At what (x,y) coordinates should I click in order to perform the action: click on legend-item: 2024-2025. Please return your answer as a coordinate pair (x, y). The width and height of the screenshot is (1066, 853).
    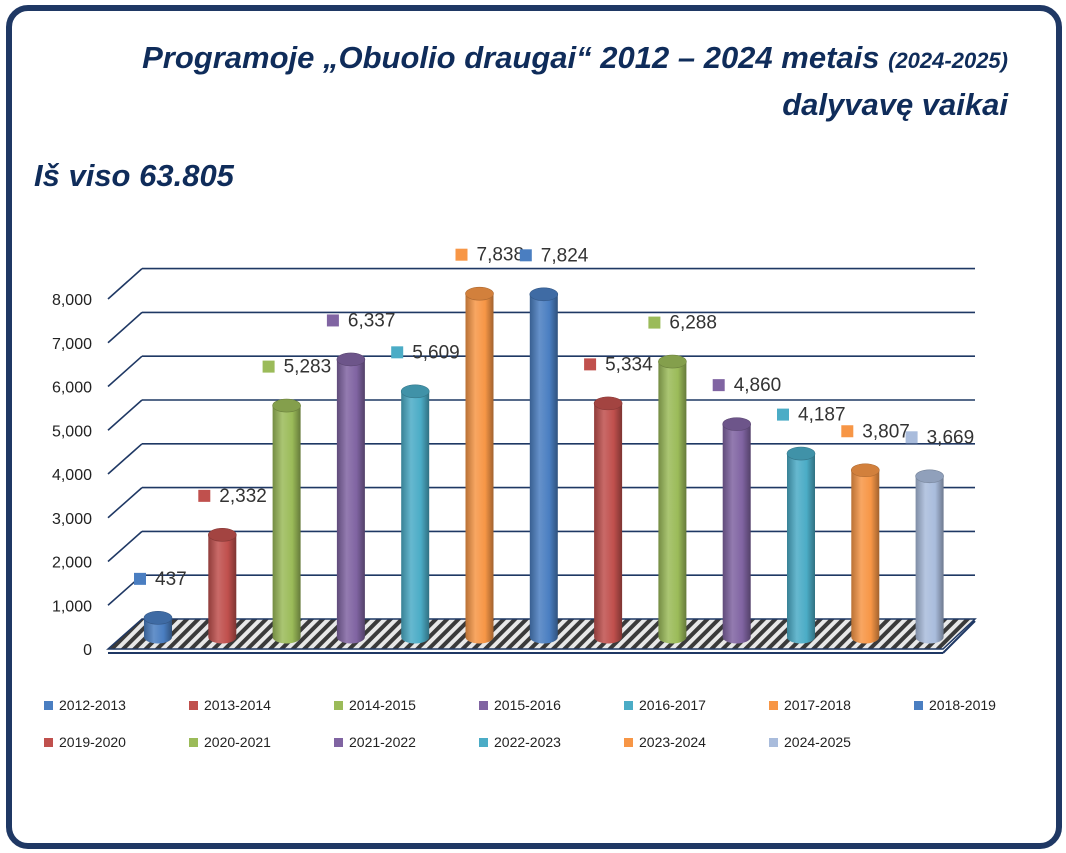
    Looking at the image, I should click on (810, 742).